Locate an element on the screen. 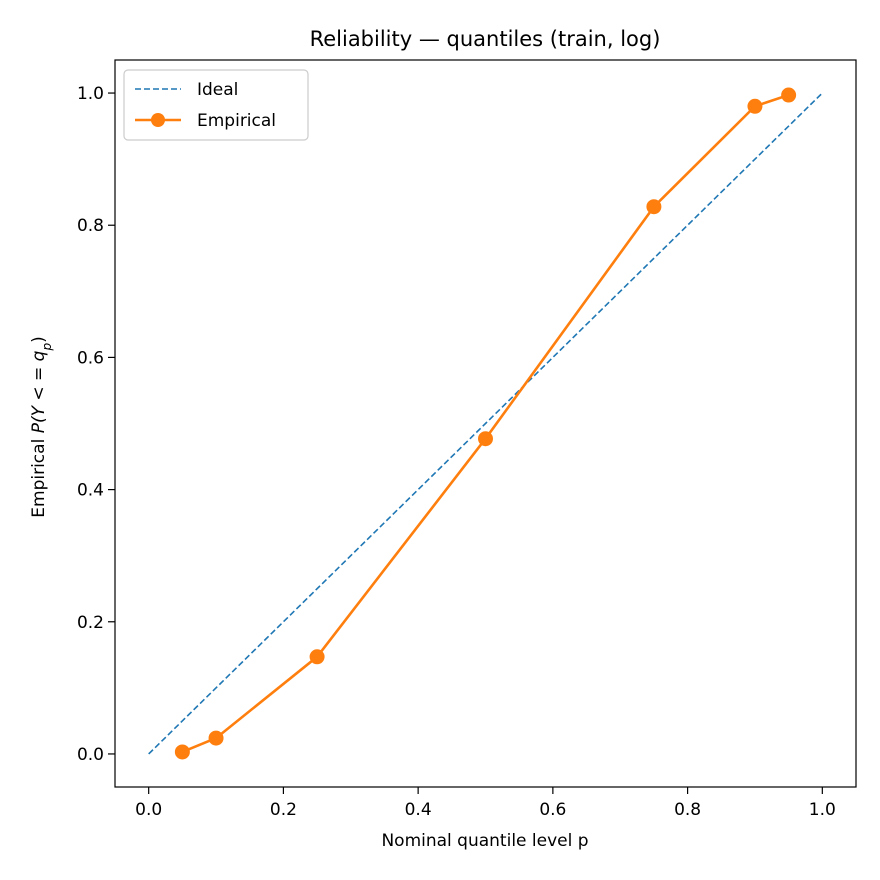 The width and height of the screenshot is (880, 880). legend-label-empirical: Empirical is located at coordinates (236, 121).